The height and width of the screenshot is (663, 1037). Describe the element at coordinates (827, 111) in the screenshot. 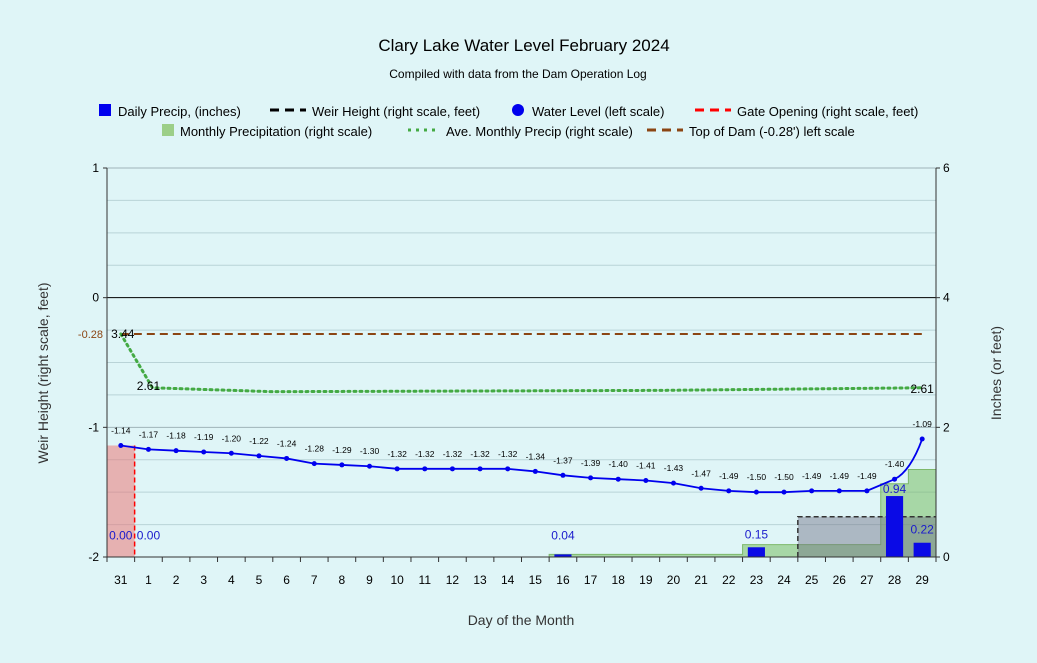

I see `legend-label-gate-opening: Gate Opening (right scale, feet)` at that location.